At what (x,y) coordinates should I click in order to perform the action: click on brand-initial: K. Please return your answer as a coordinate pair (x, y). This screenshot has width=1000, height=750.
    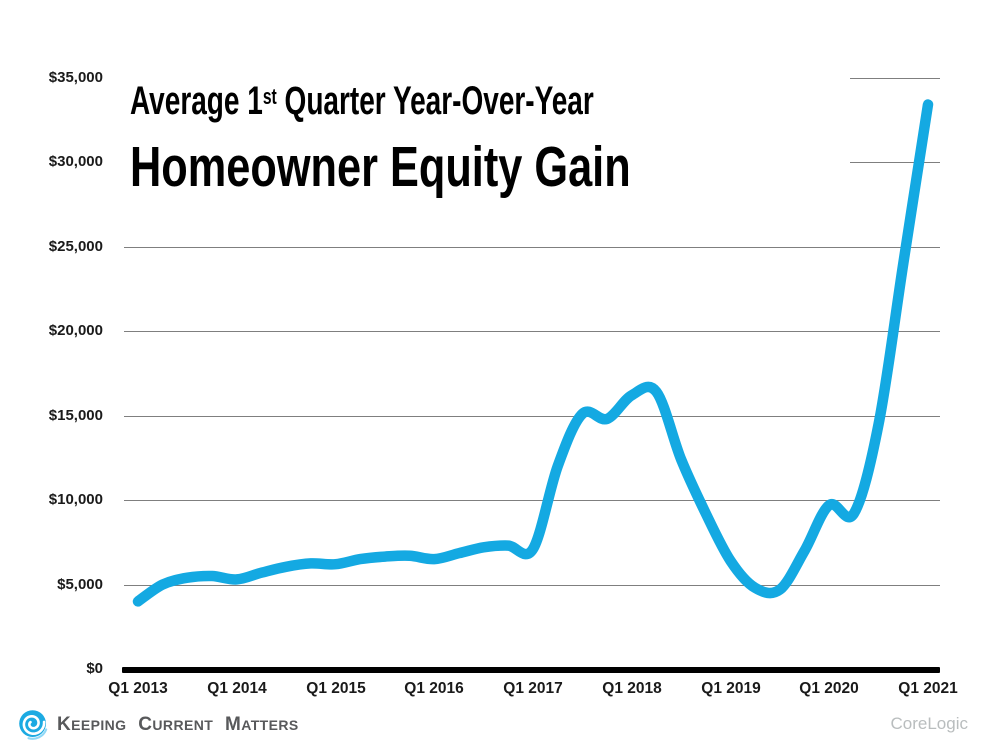
    Looking at the image, I should click on (64, 724).